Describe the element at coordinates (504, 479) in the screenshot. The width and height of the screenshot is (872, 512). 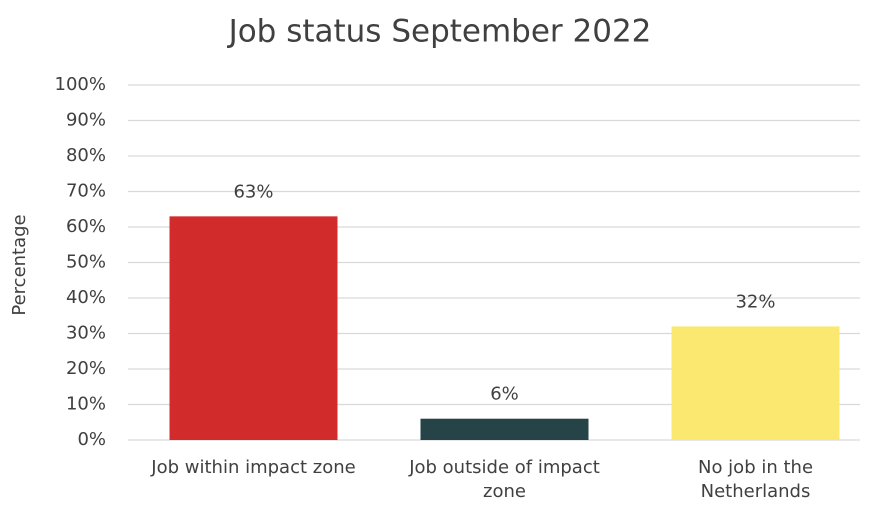
I see `x-tick-label: Job outside of impact zone` at that location.